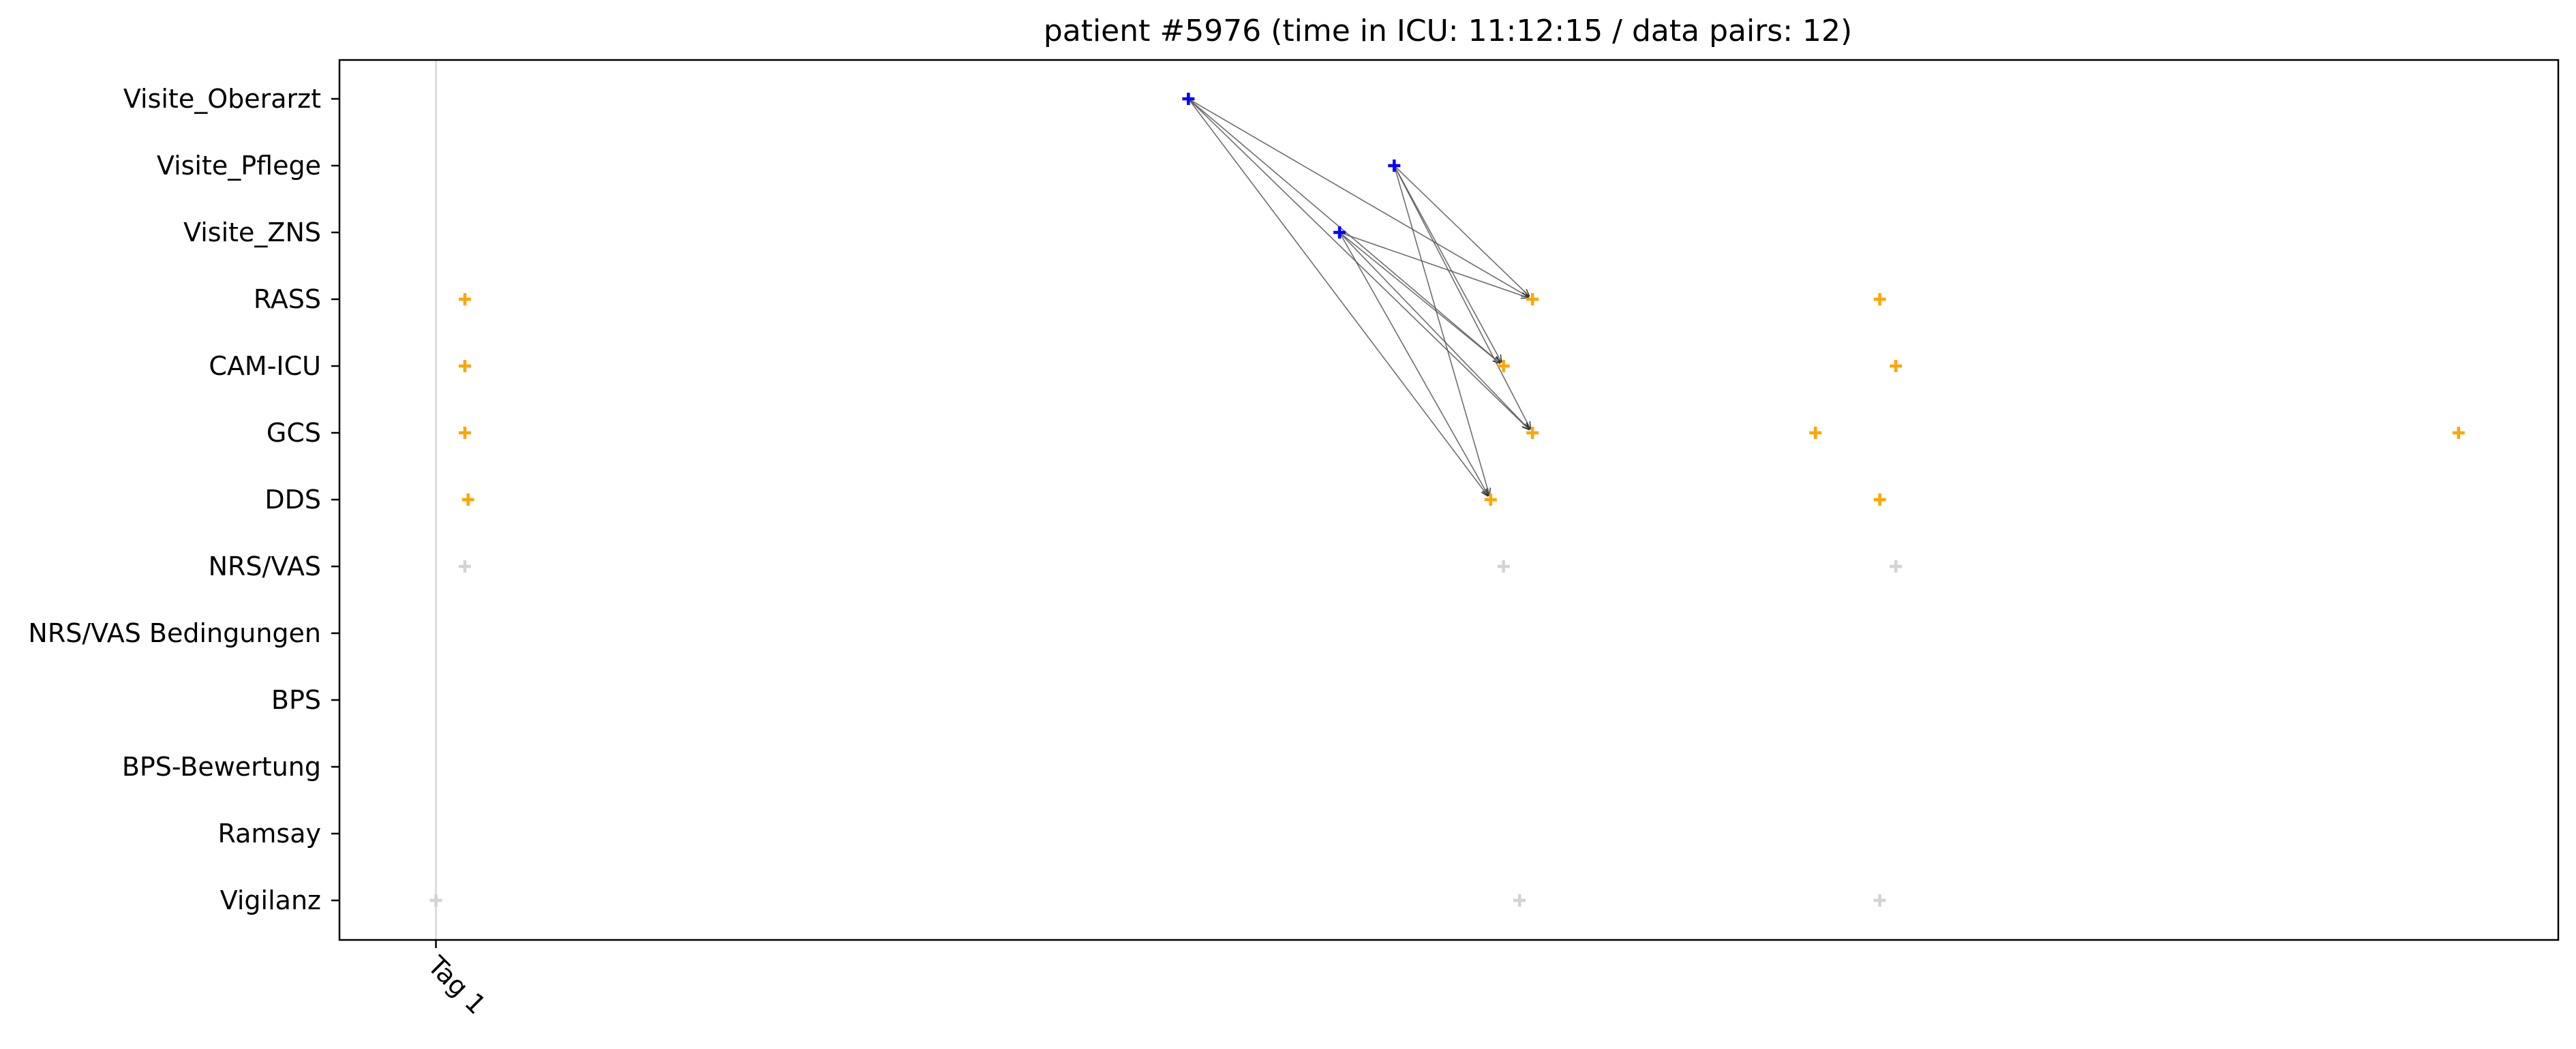 The width and height of the screenshot is (2576, 1049). What do you see at coordinates (252, 232) in the screenshot?
I see `y-tick-label-visite-zns: Visite_ZNS` at bounding box center [252, 232].